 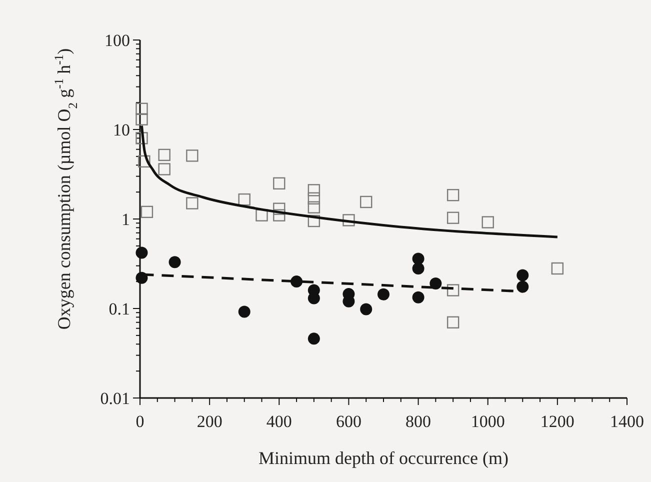 I want to click on x-tick-label: 800, so click(x=419, y=421).